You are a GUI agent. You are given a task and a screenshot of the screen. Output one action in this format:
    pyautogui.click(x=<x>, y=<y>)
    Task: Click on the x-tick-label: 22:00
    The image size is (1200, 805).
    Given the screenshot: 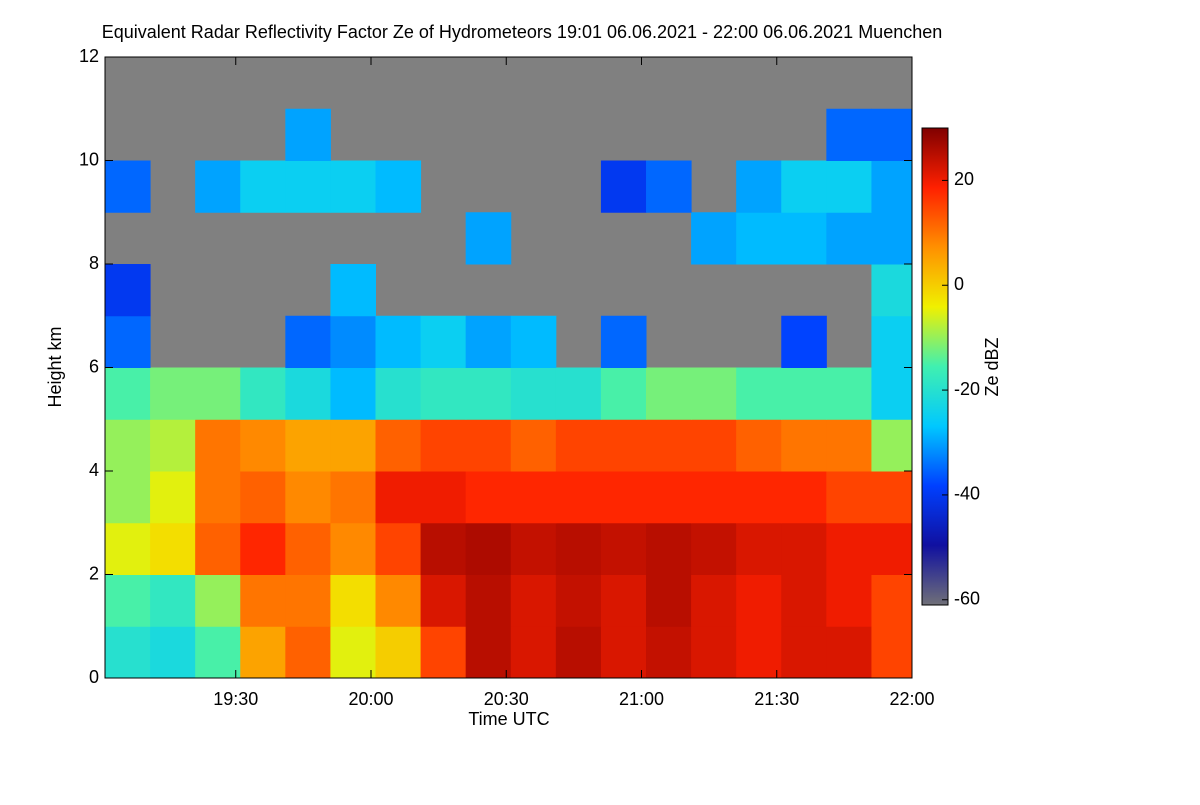 What is the action you would take?
    pyautogui.click(x=911, y=699)
    